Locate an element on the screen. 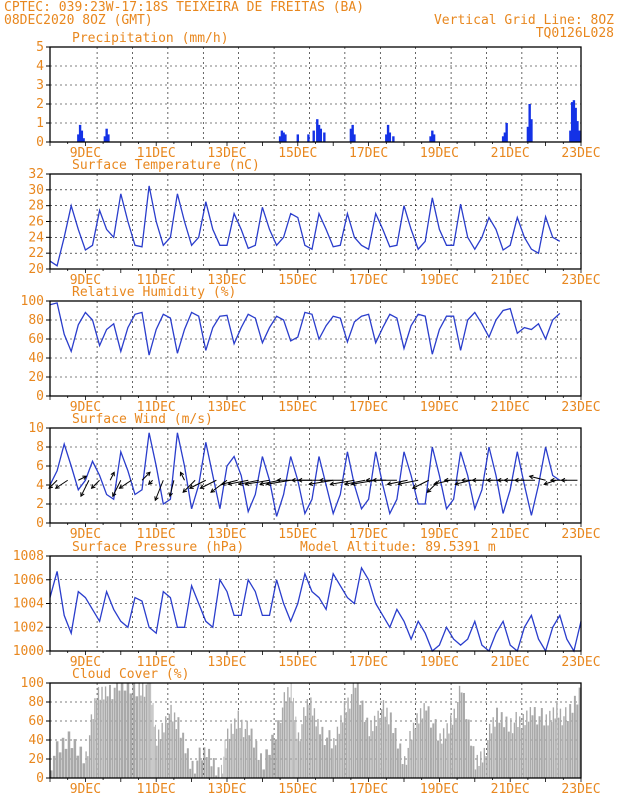 This screenshot has width=618, height=800. x-tick-label: 21DEC is located at coordinates (510, 662).